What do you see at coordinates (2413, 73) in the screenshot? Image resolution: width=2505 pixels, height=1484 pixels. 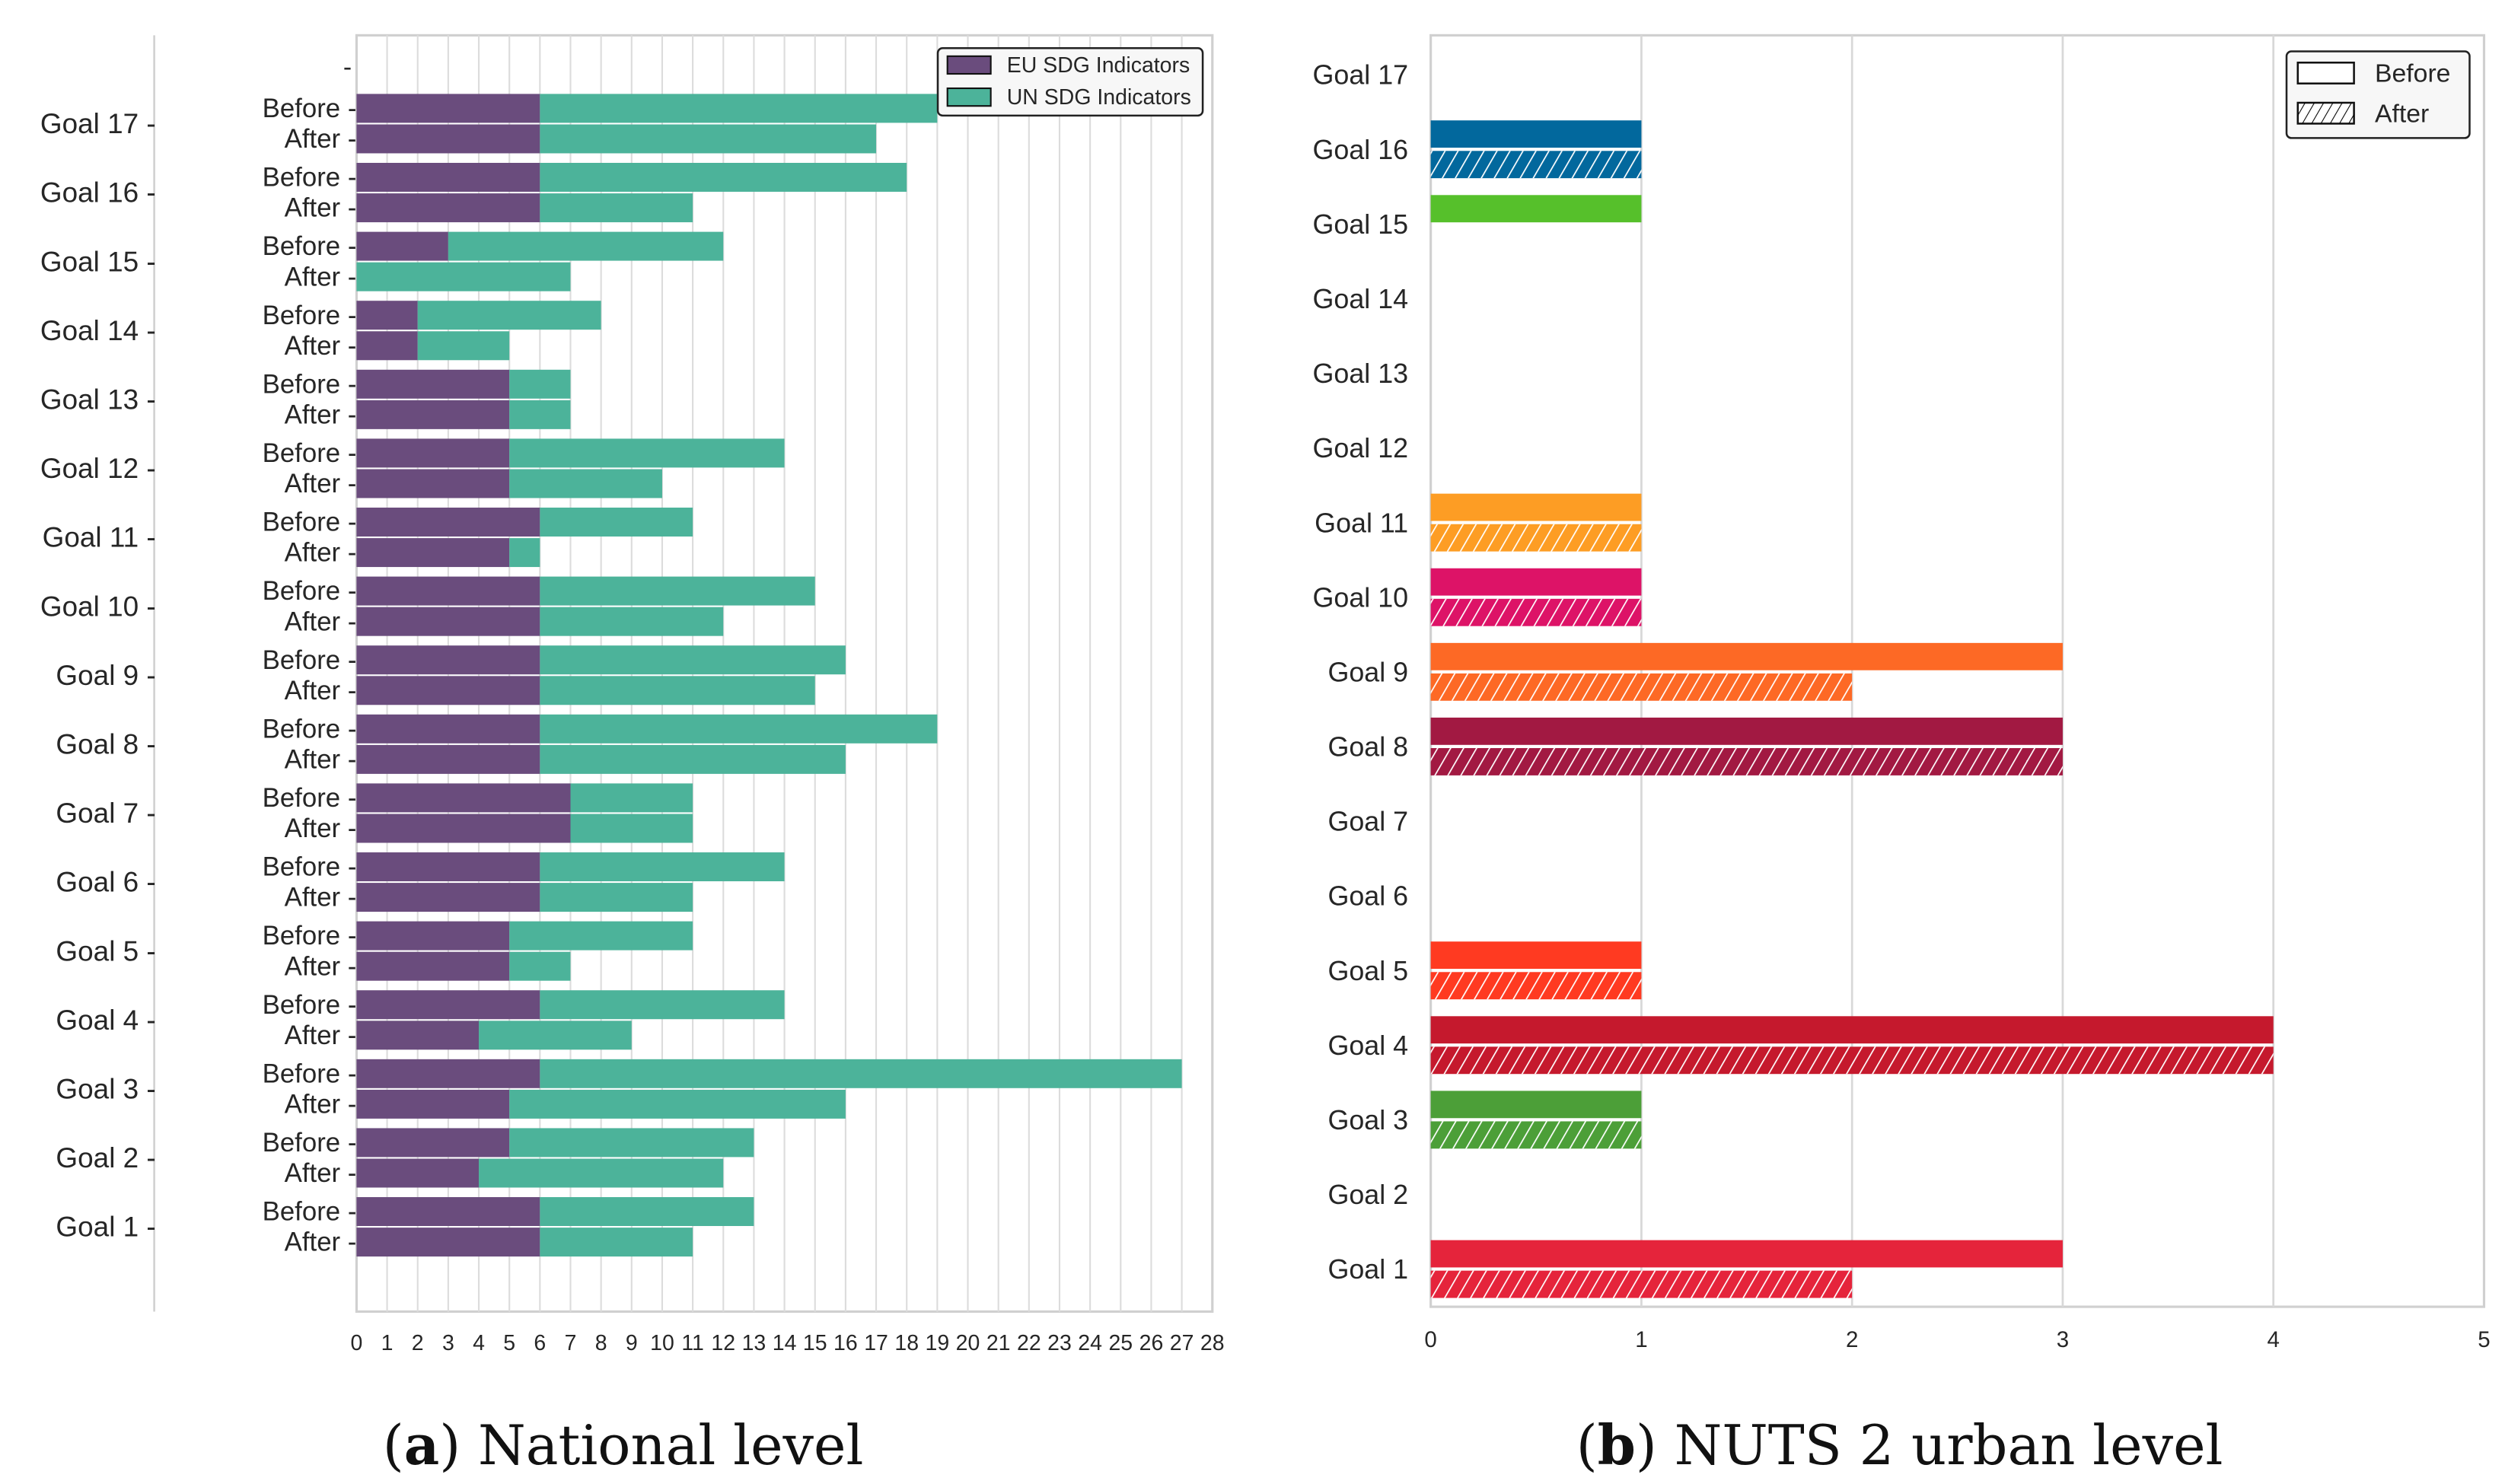 I see `legend-label: Before` at bounding box center [2413, 73].